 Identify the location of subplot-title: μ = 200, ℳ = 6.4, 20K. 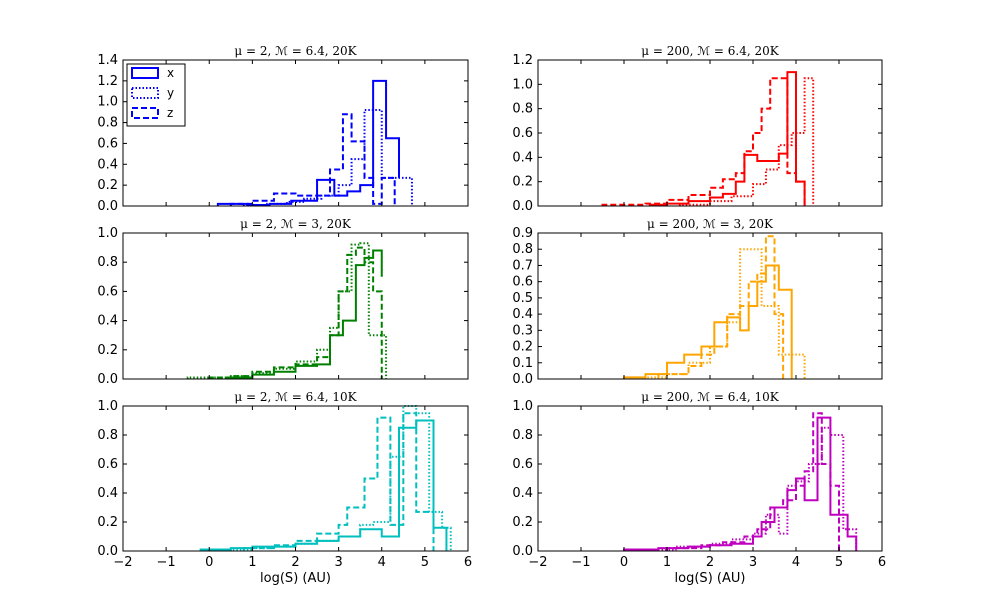
(710, 51).